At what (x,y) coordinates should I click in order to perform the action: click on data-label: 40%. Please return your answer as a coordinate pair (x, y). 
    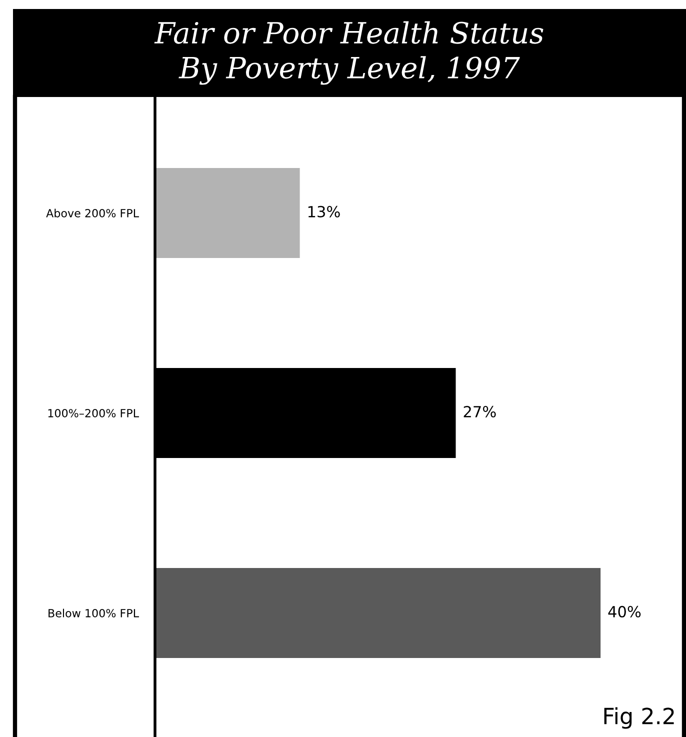
    Looking at the image, I should click on (624, 612).